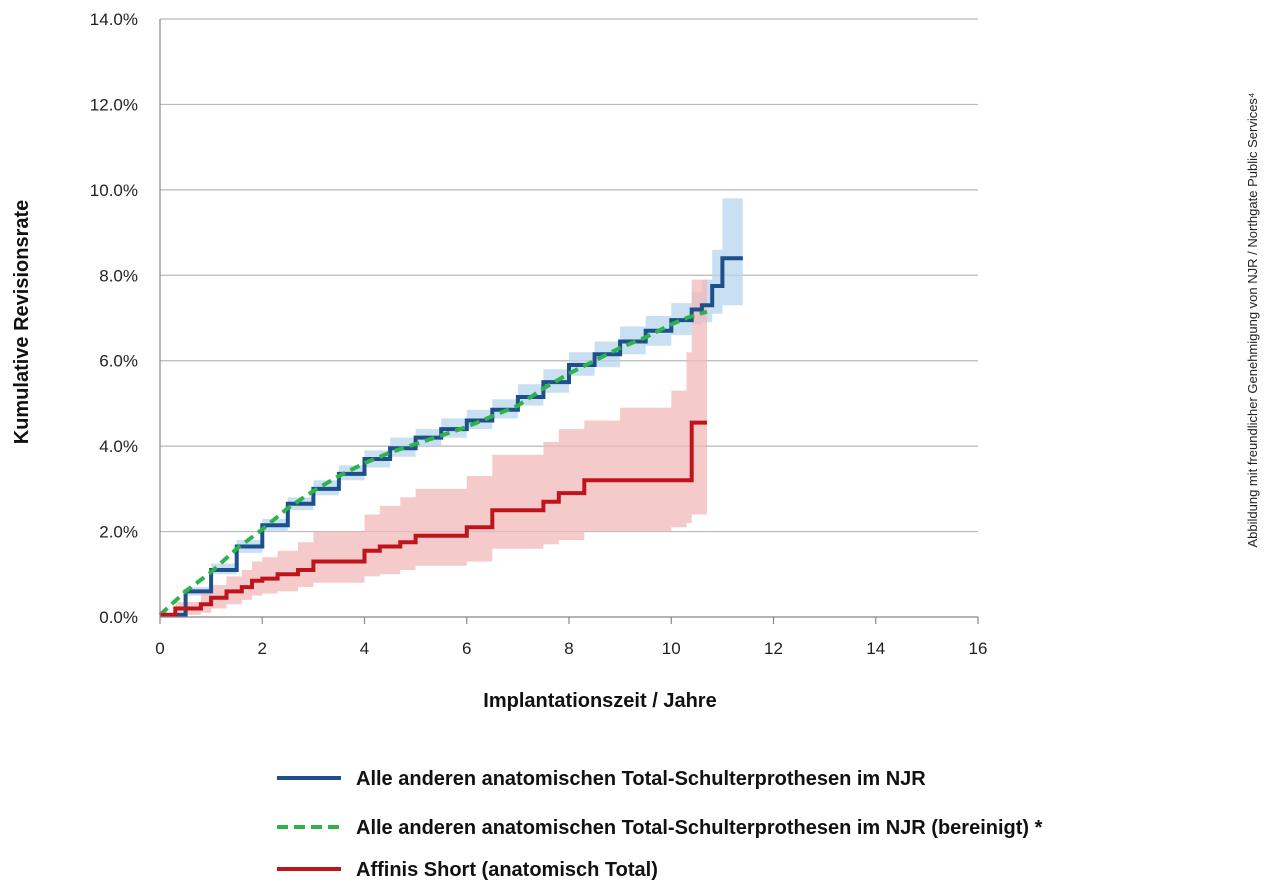 This screenshot has height=884, width=1273. Describe the element at coordinates (118, 361) in the screenshot. I see `y-tick-label: 6.0%` at that location.